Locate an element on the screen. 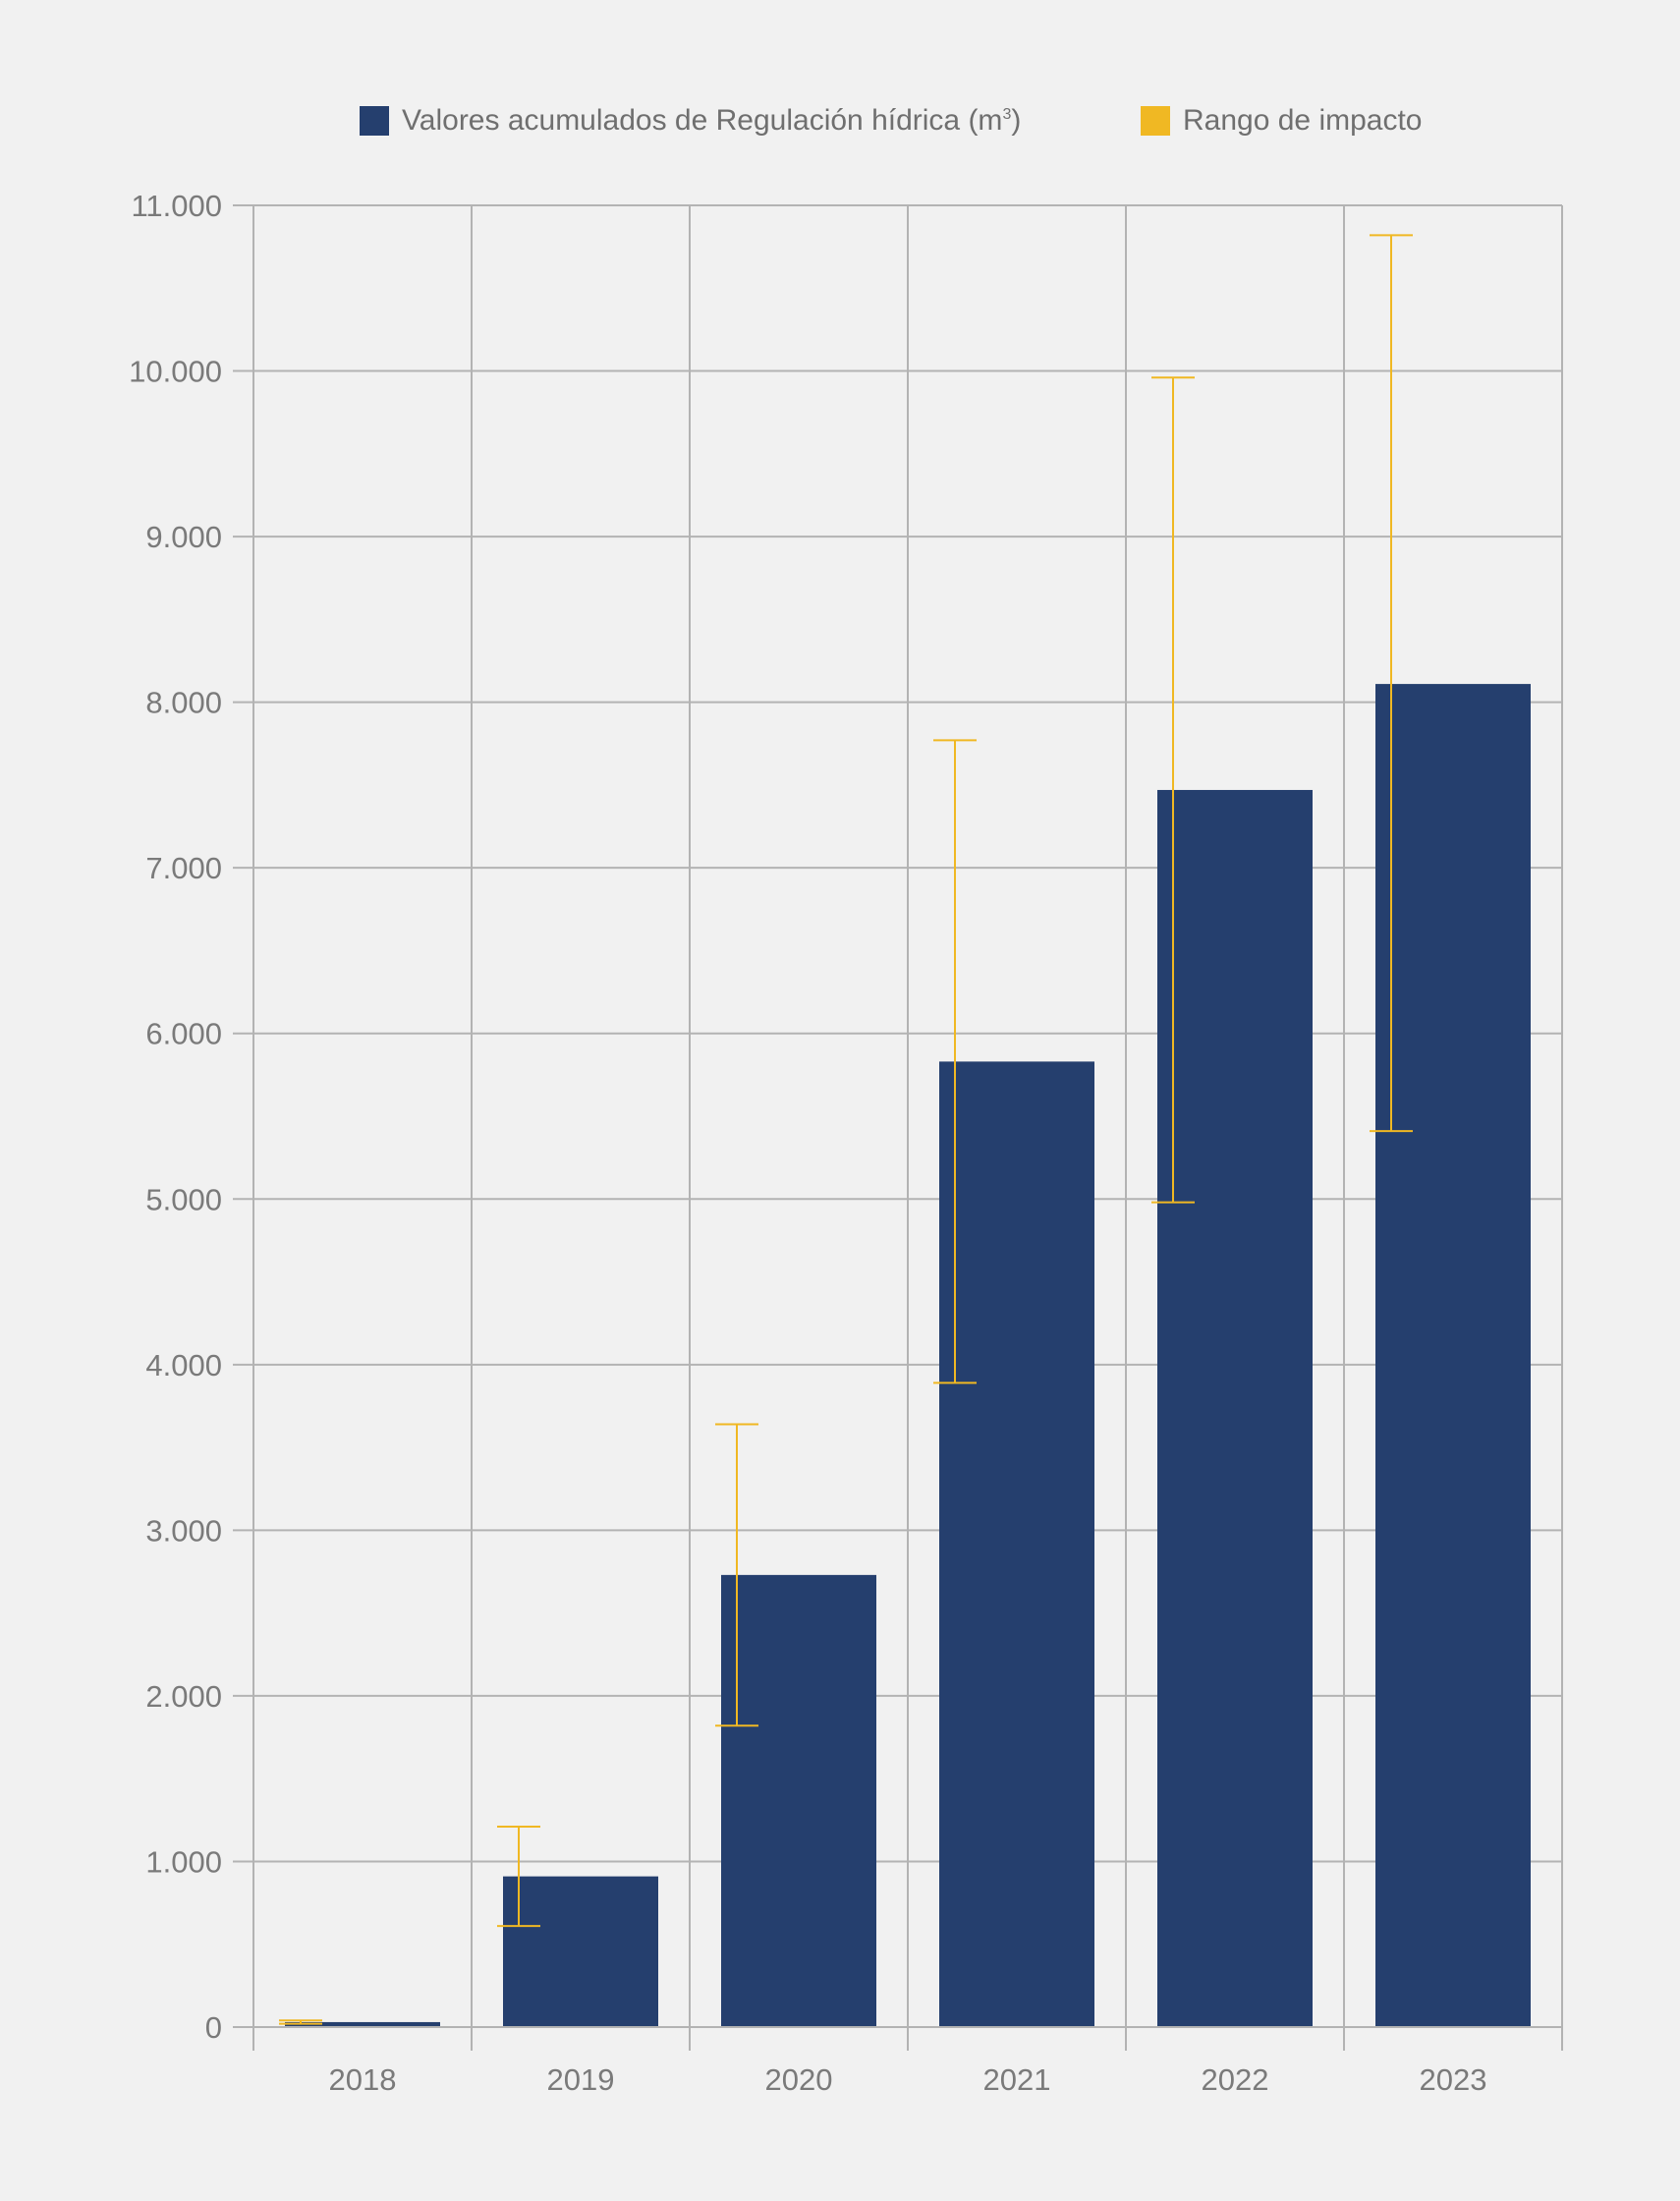 Image resolution: width=1680 pixels, height=2201 pixels. y-tick-label: 8.000 is located at coordinates (183, 703).